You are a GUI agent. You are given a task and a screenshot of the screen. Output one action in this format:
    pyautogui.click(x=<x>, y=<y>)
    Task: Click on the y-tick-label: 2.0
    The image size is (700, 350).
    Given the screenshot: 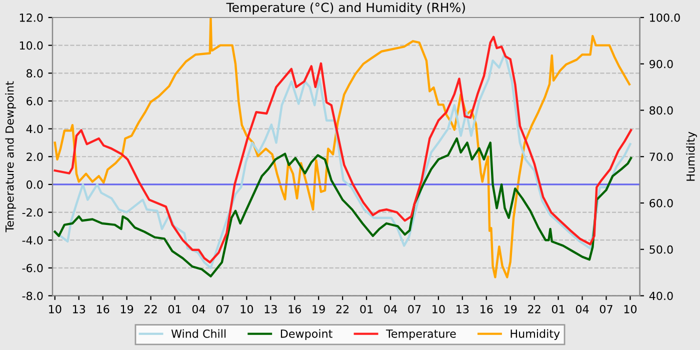 What is the action you would take?
    pyautogui.click(x=34, y=157)
    